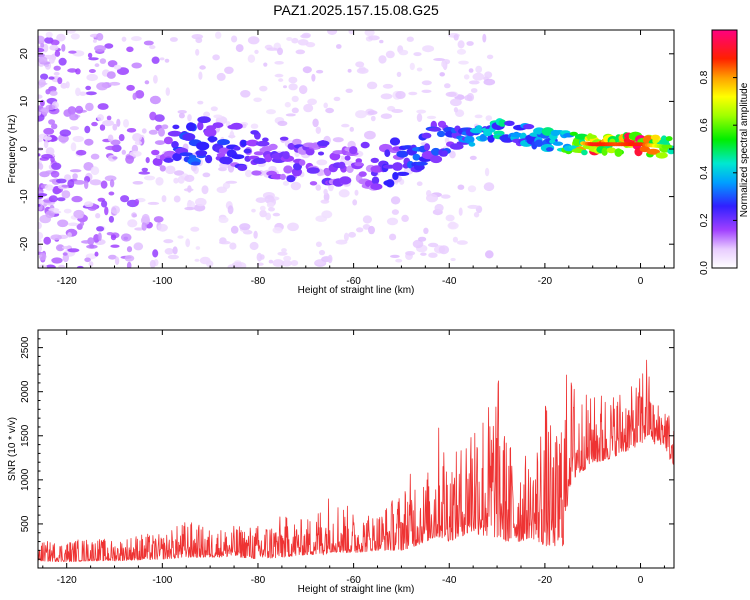  Describe the element at coordinates (356, 589) in the screenshot. I see `snr-x-label: Height of straight line (km)` at that location.